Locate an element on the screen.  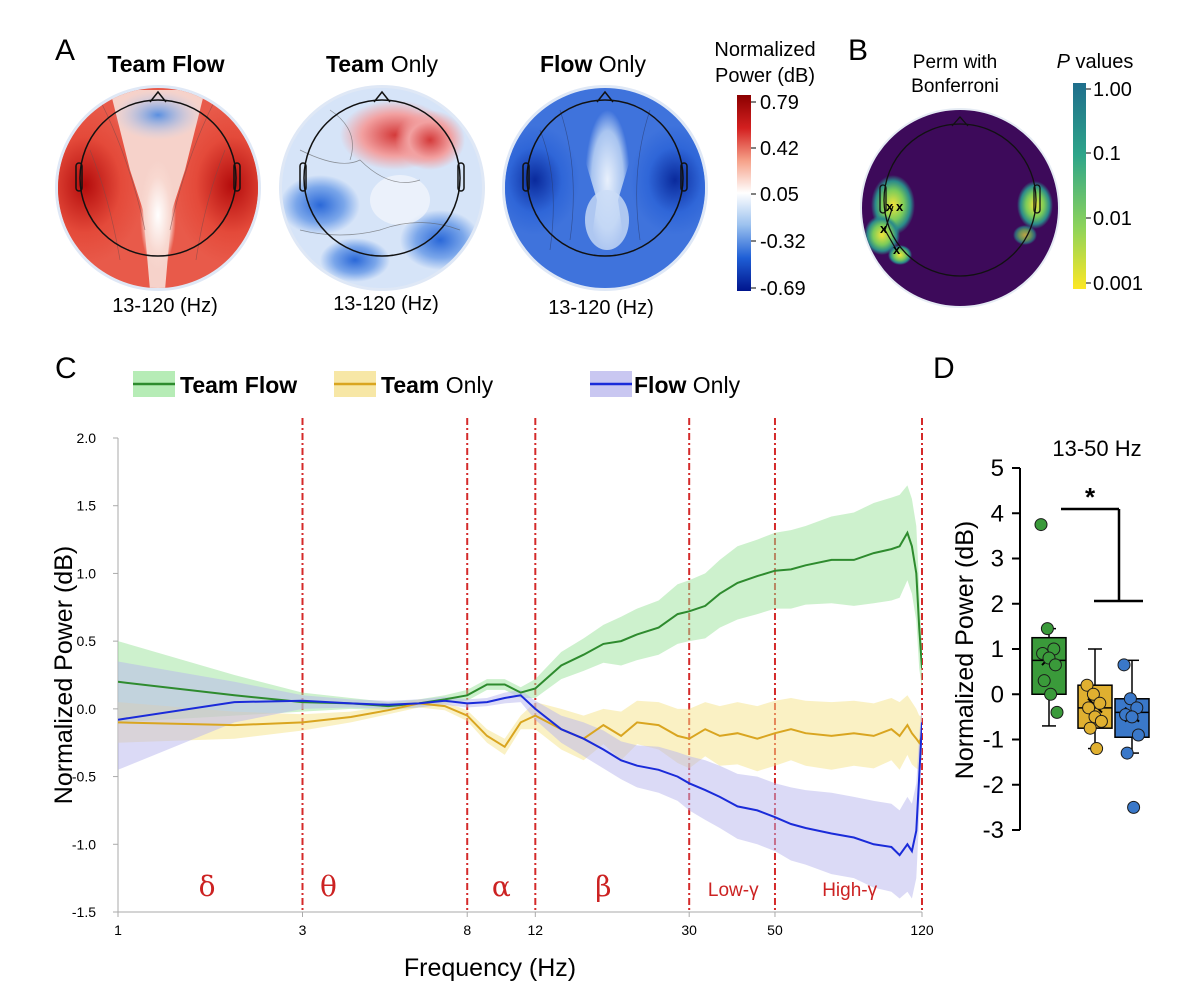
perm-marker-1: x is located at coordinates (890, 206).